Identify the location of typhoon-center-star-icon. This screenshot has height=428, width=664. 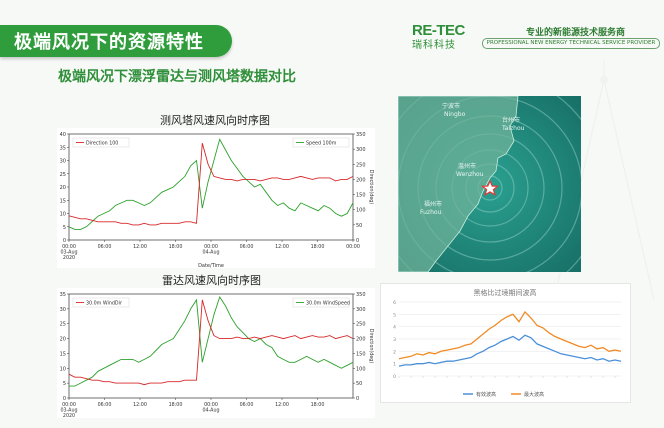
(490, 188).